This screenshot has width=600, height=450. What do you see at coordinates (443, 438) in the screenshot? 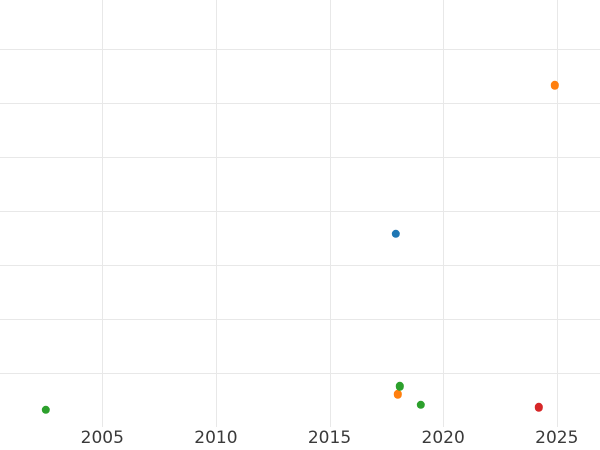
I see `x-tick-label: 2020` at bounding box center [443, 438].